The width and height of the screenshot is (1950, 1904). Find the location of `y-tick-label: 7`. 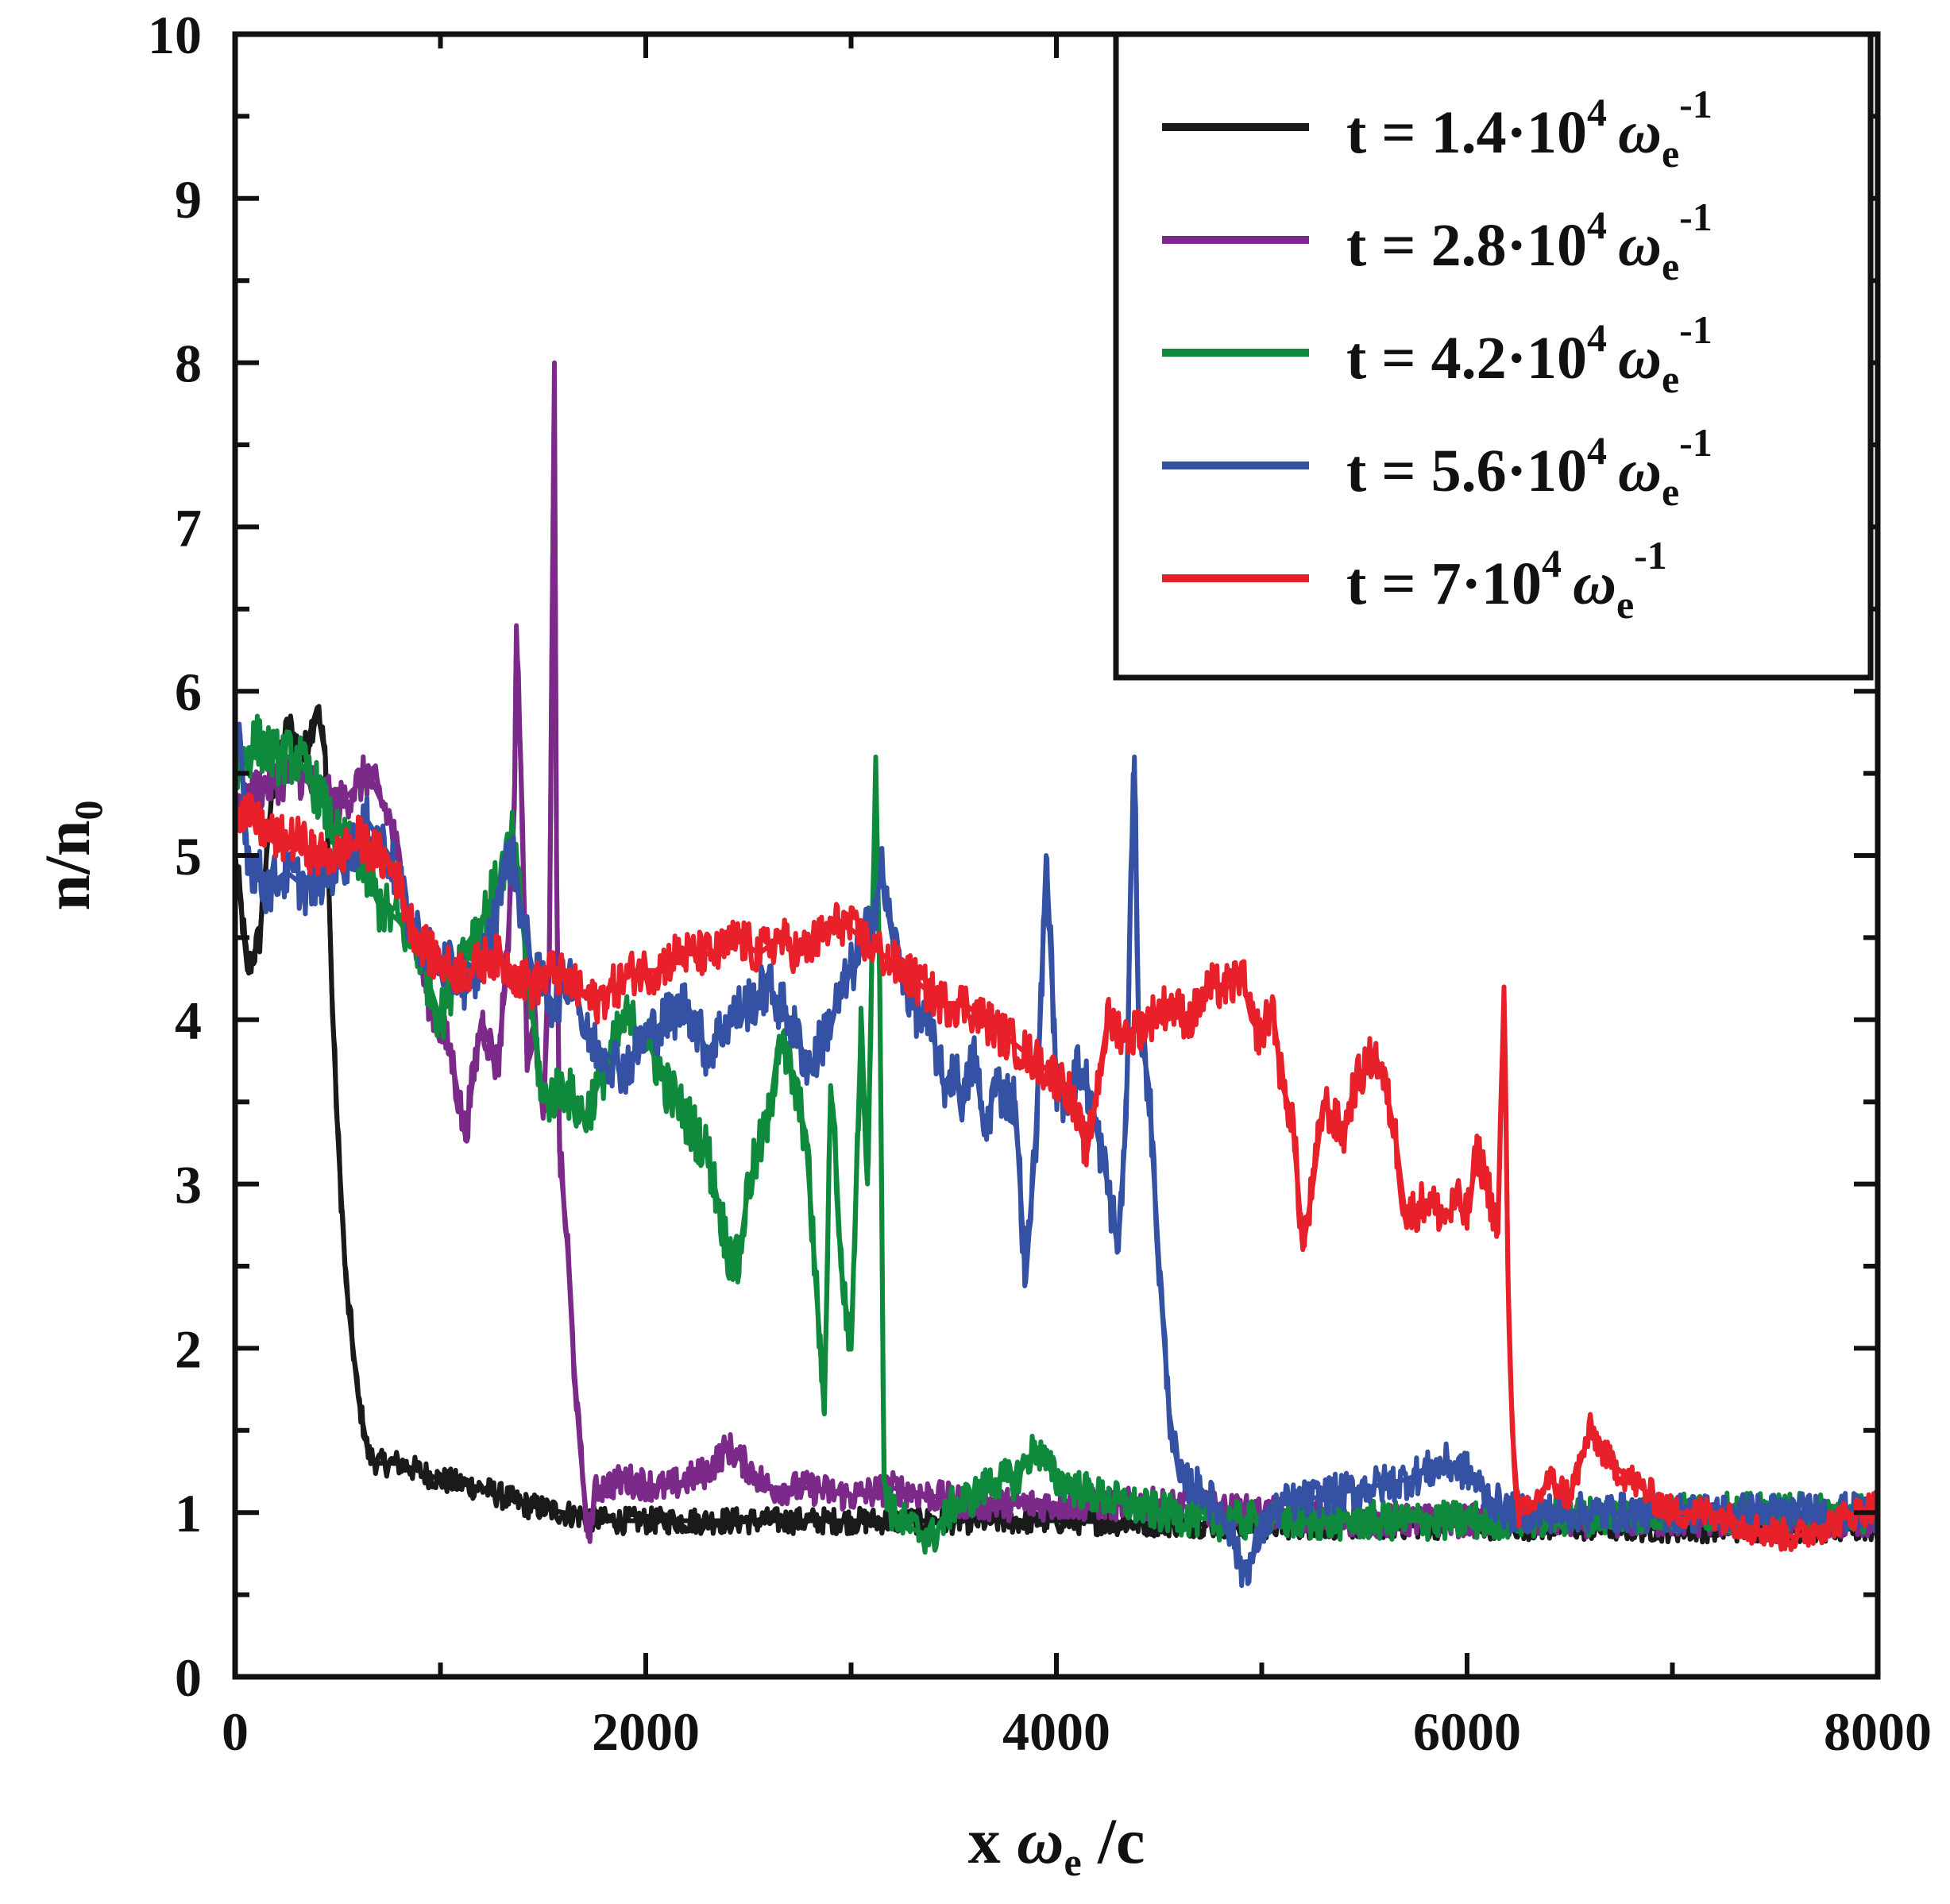

y-tick-label: 7 is located at coordinates (188, 527).